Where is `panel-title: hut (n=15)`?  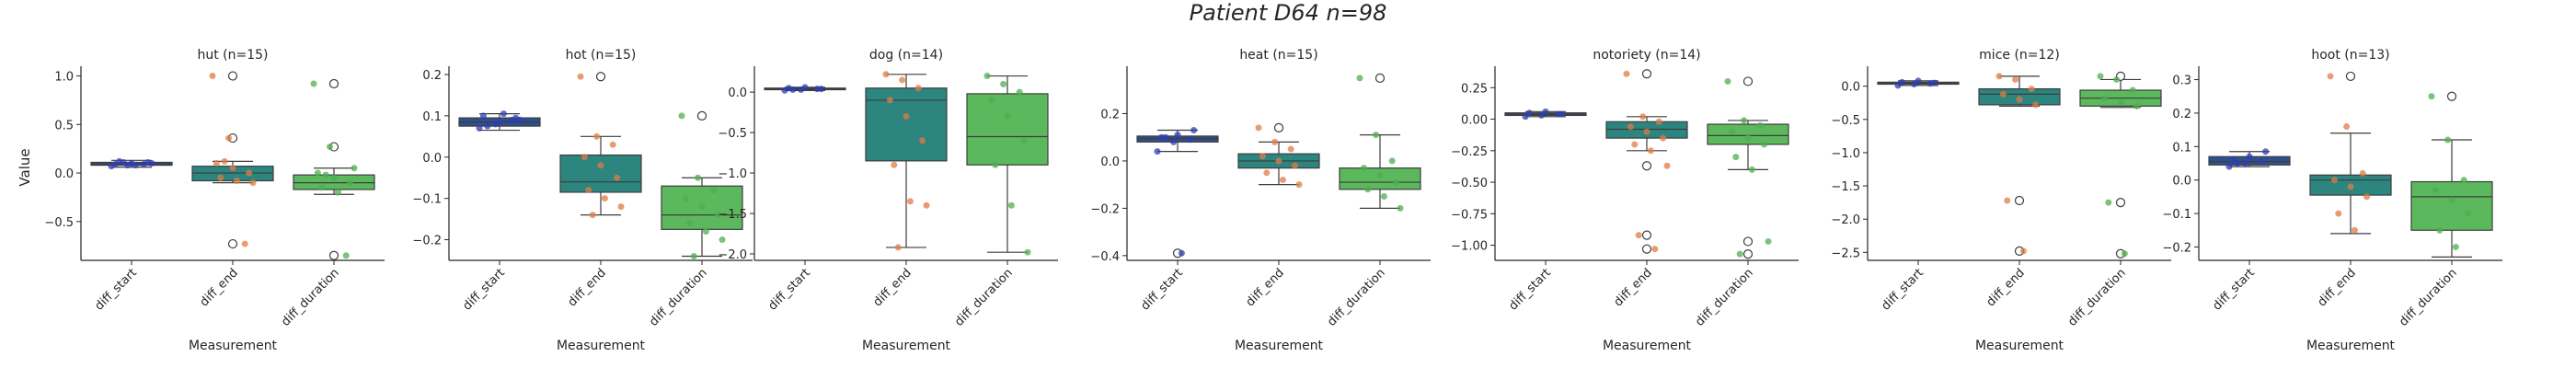 panel-title: hut (n=15) is located at coordinates (232, 55).